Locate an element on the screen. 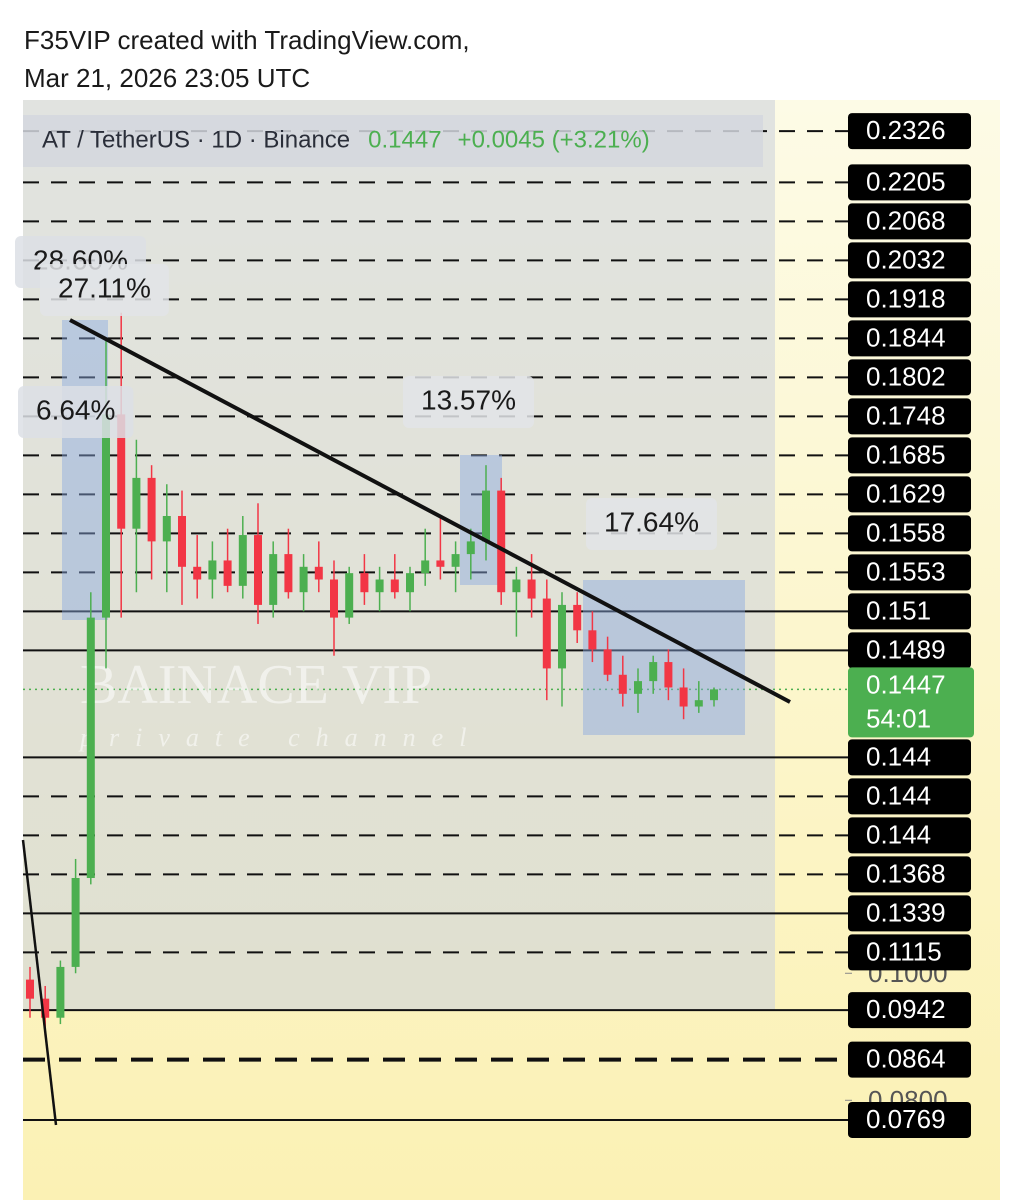  header-bg is located at coordinates (511, 50).